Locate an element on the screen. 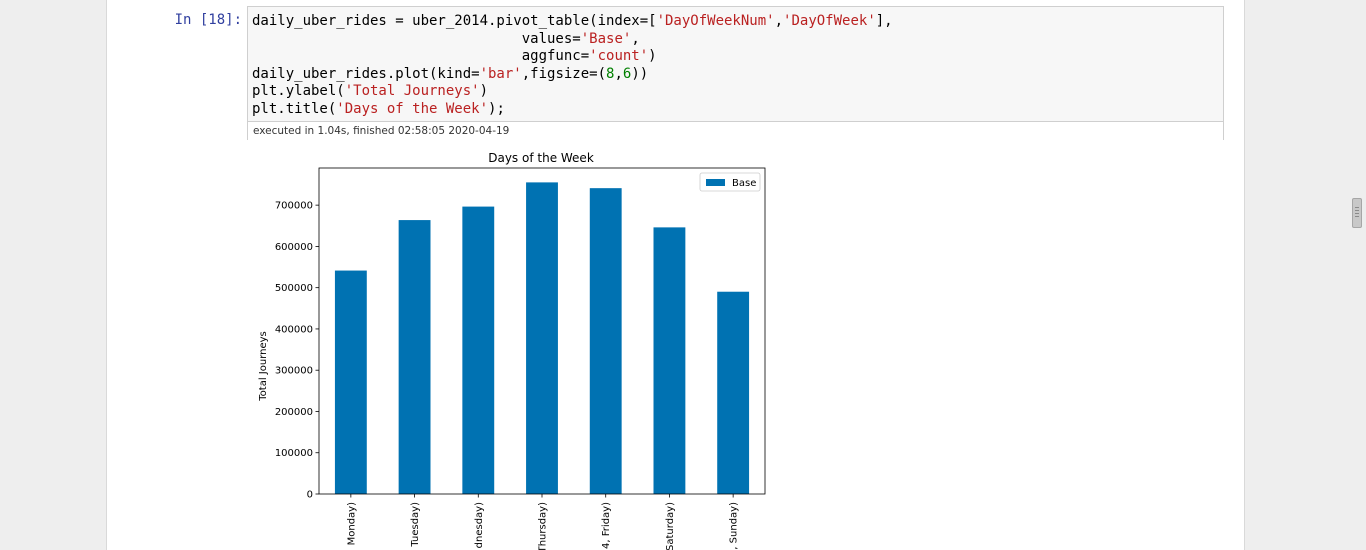 The width and height of the screenshot is (1366, 550). scrollbar-track is located at coordinates (1357, 275).